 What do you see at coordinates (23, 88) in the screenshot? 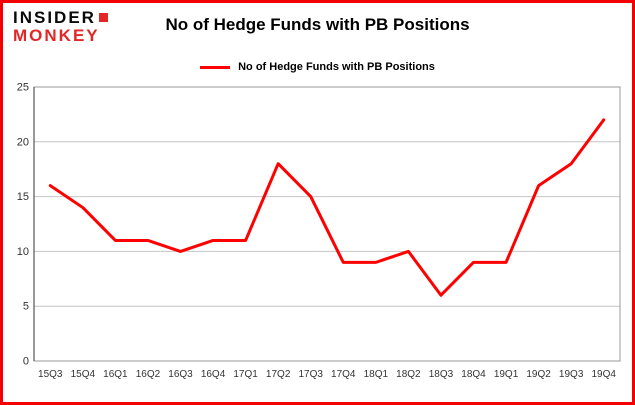
I see `y-tick-label: 25` at bounding box center [23, 88].